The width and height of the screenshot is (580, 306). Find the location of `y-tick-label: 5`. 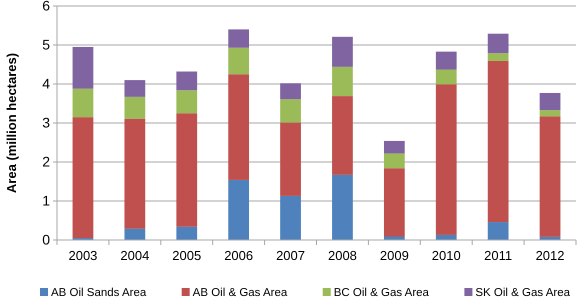

y-tick-label: 5 is located at coordinates (46, 44).